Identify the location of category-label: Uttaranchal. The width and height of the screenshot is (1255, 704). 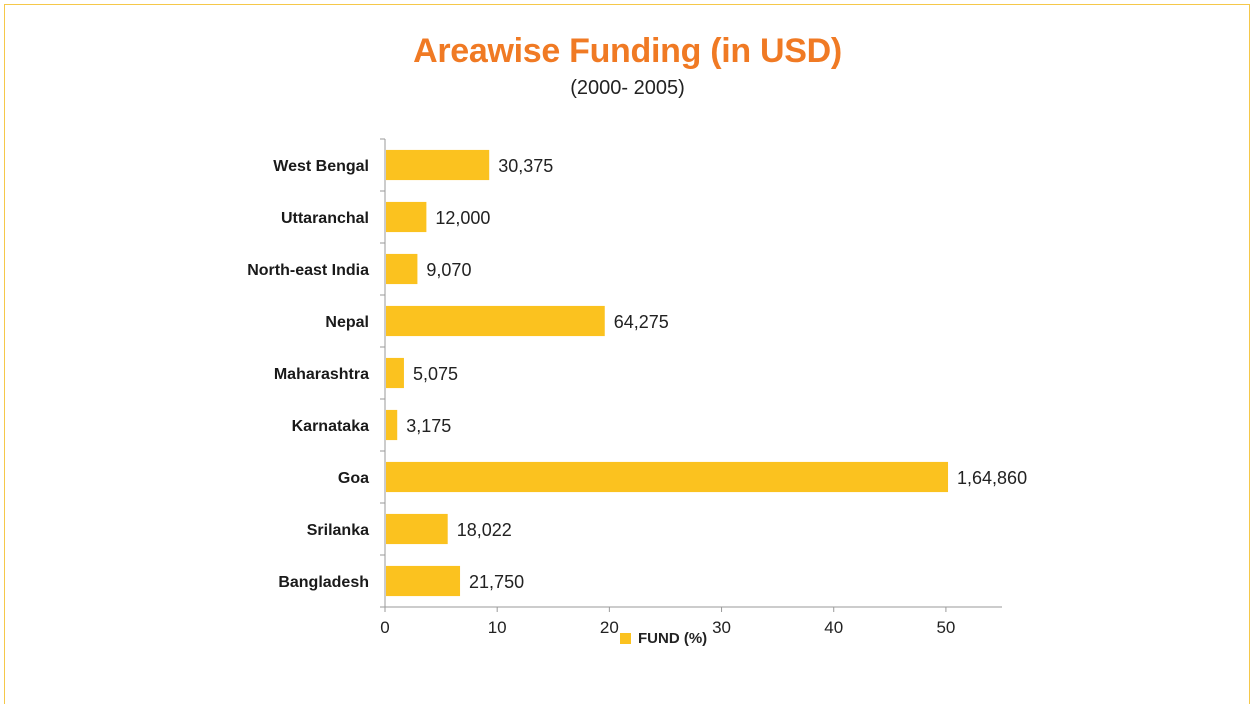
(325, 218).